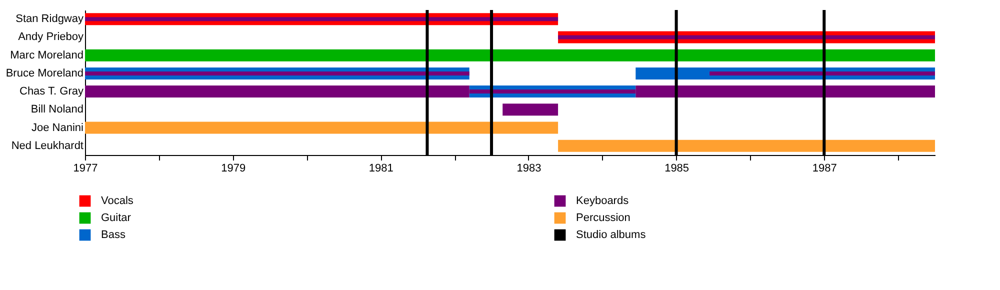 The height and width of the screenshot is (290, 1000). I want to click on legend-label: Keyboards, so click(603, 201).